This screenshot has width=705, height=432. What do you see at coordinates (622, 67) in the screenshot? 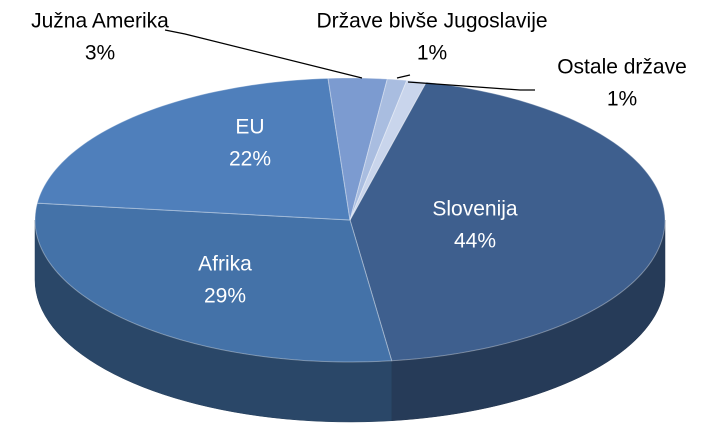
I see `slice-label: Ostale države` at bounding box center [622, 67].